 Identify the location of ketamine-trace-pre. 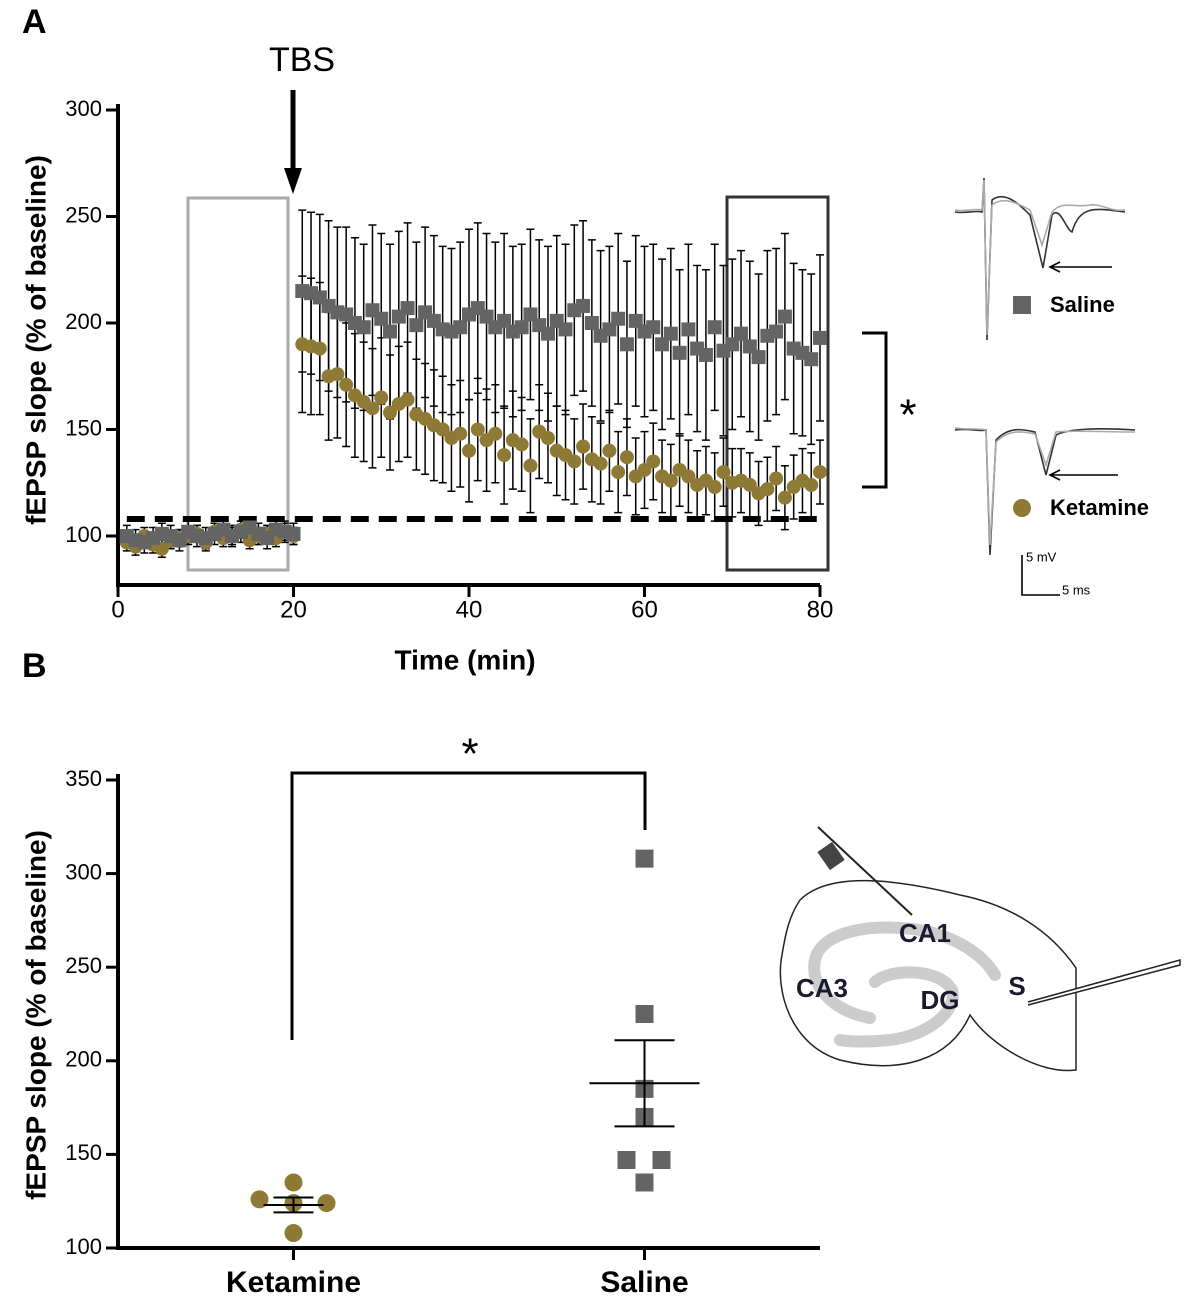
(1045, 486).